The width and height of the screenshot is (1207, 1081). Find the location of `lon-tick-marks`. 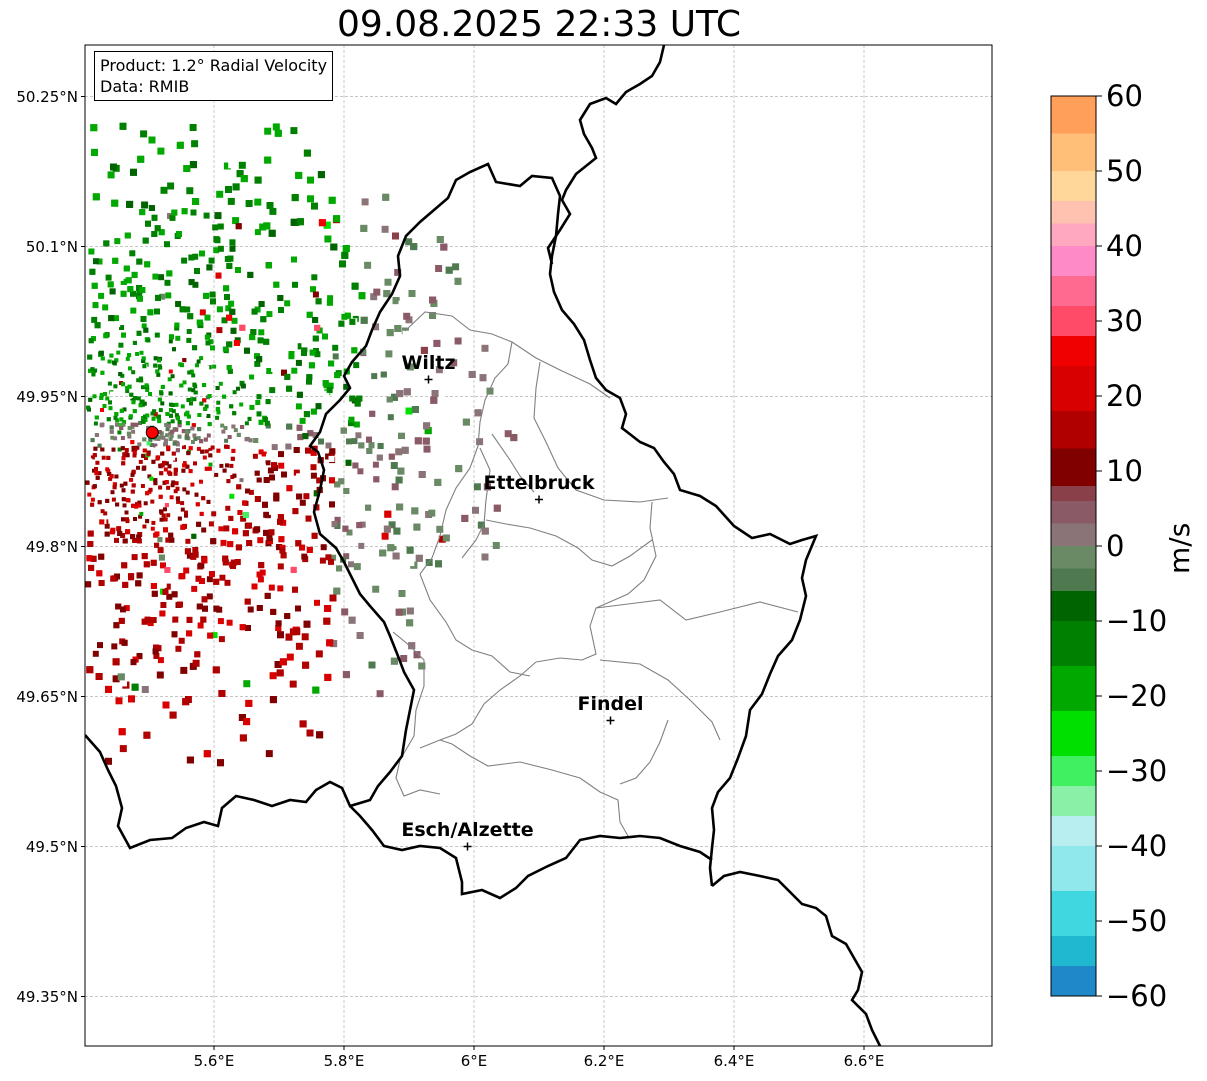

lon-tick-marks is located at coordinates (539, 1048).